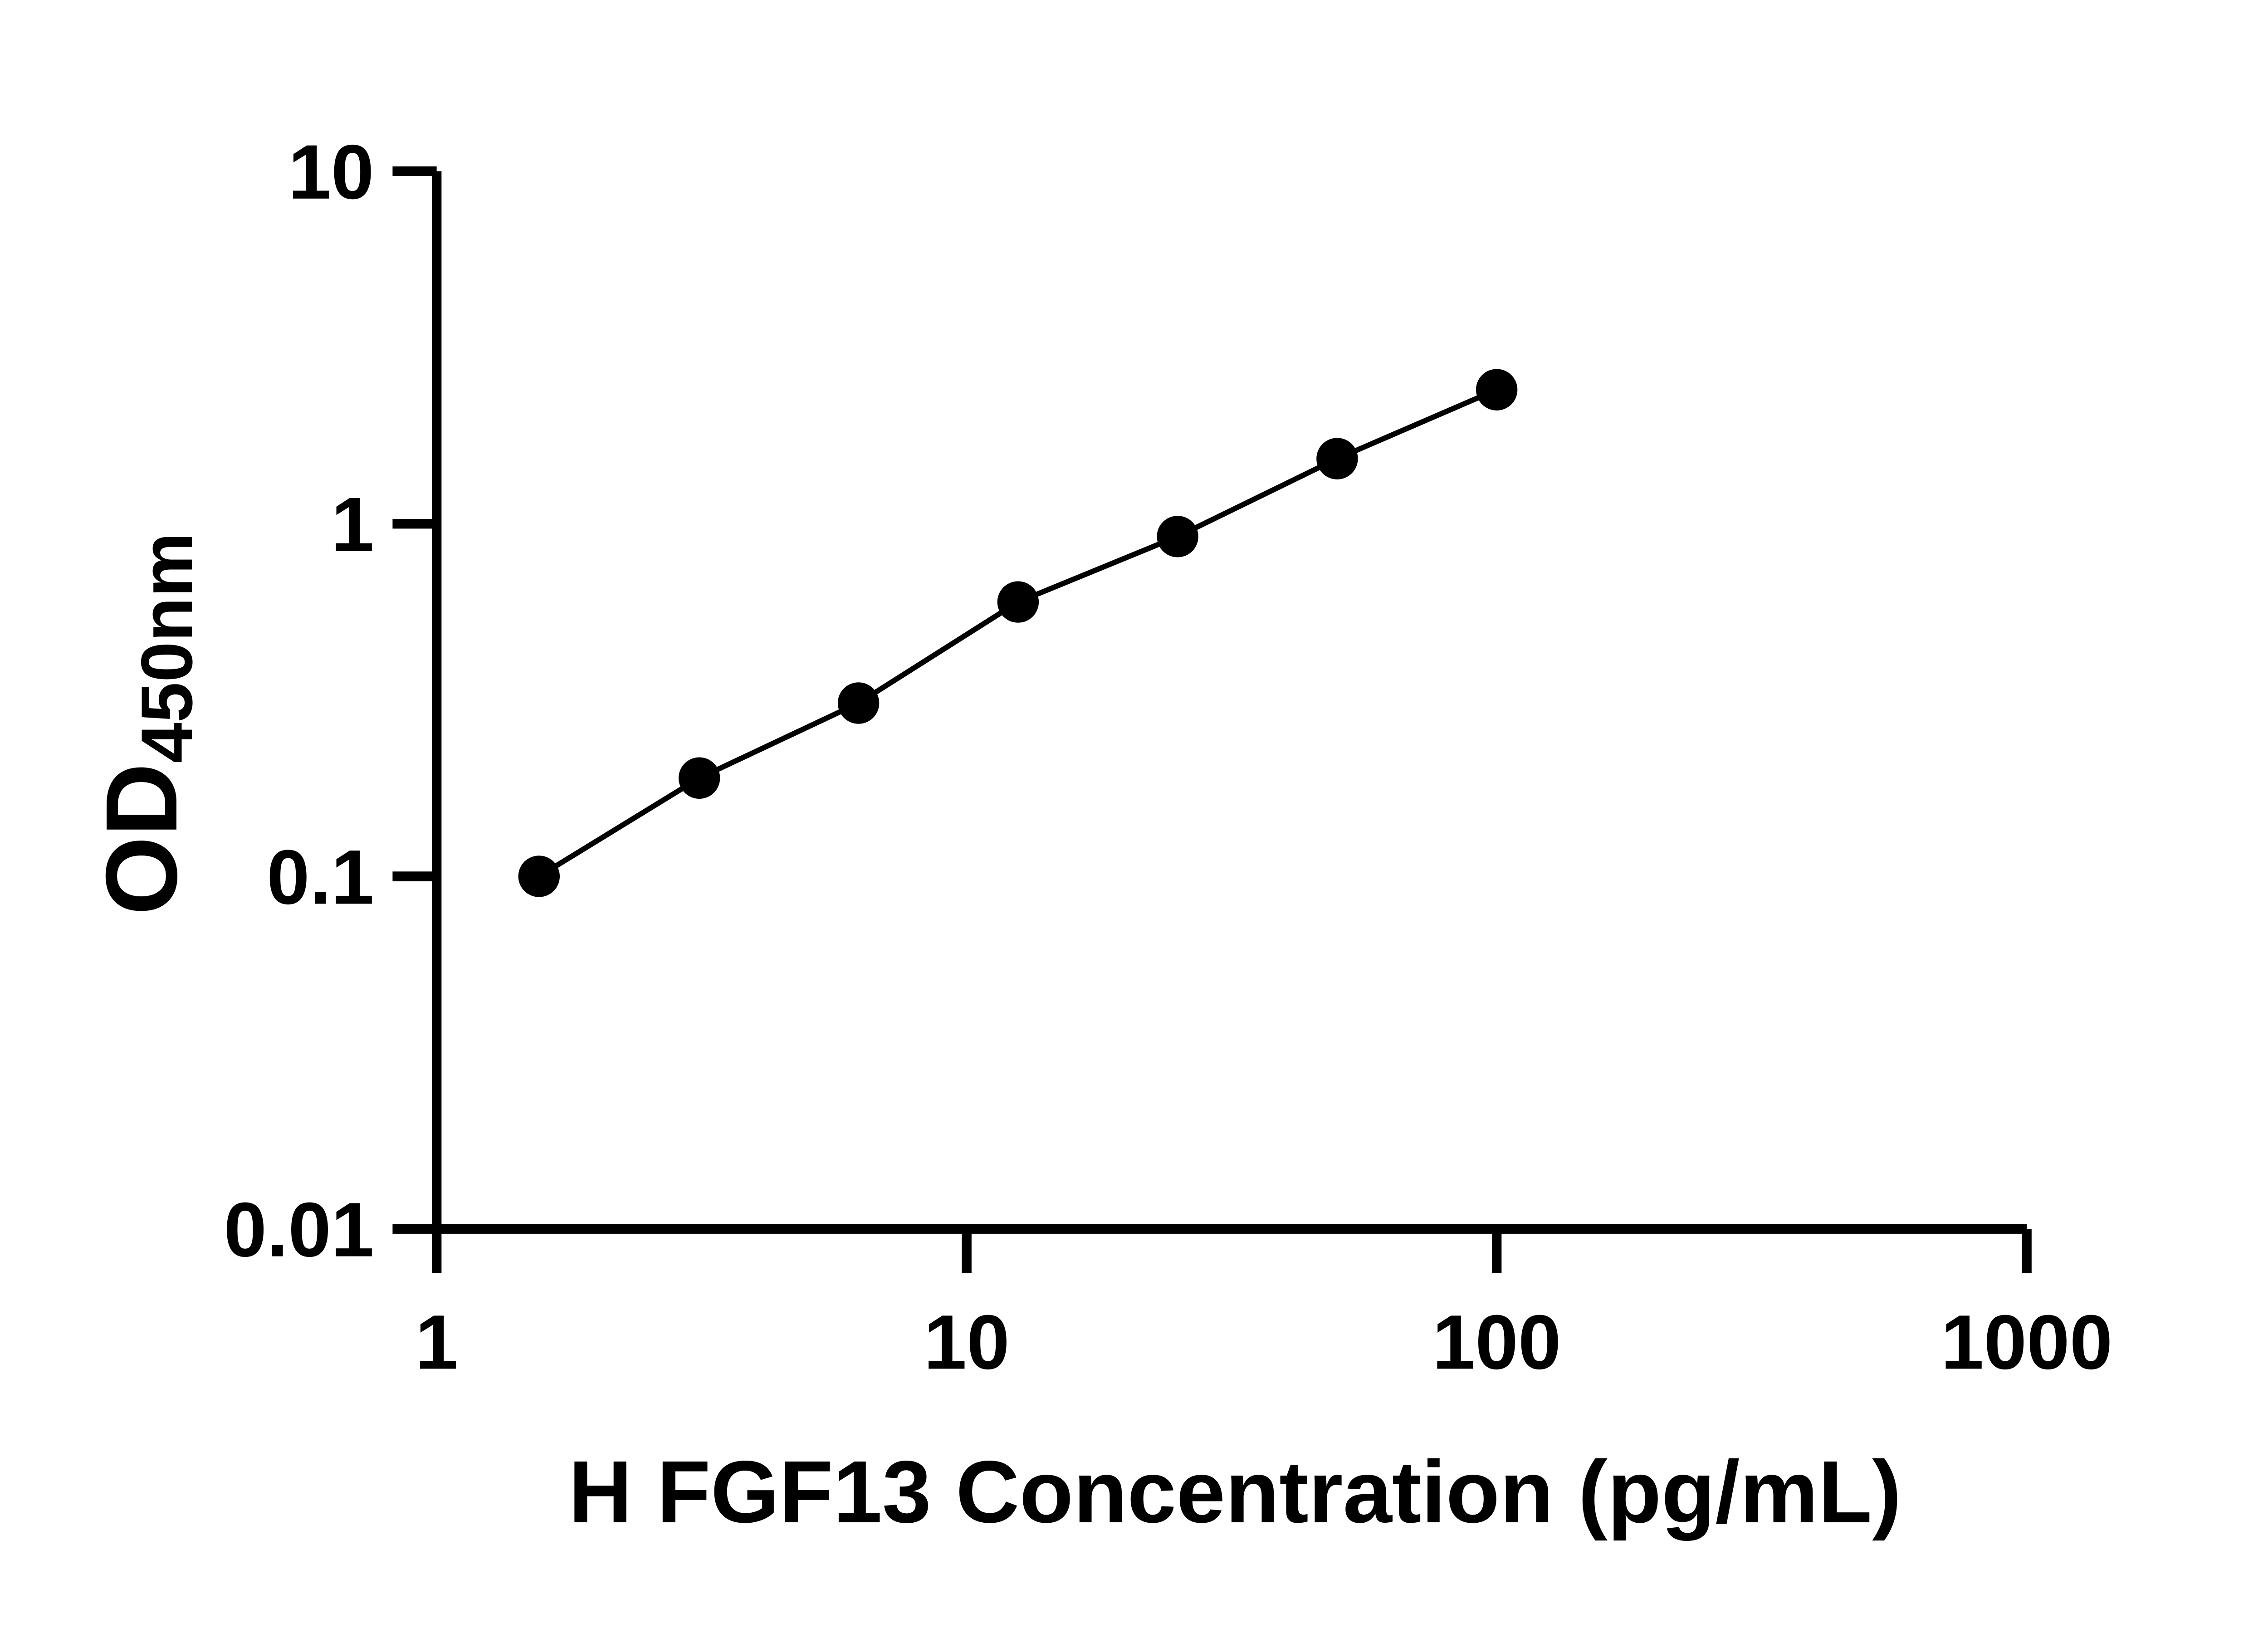 Image resolution: width=2268 pixels, height=1633 pixels. What do you see at coordinates (1264, 1342) in the screenshot?
I see `x-axis-tick-labels: 1 10 100 1000` at bounding box center [1264, 1342].